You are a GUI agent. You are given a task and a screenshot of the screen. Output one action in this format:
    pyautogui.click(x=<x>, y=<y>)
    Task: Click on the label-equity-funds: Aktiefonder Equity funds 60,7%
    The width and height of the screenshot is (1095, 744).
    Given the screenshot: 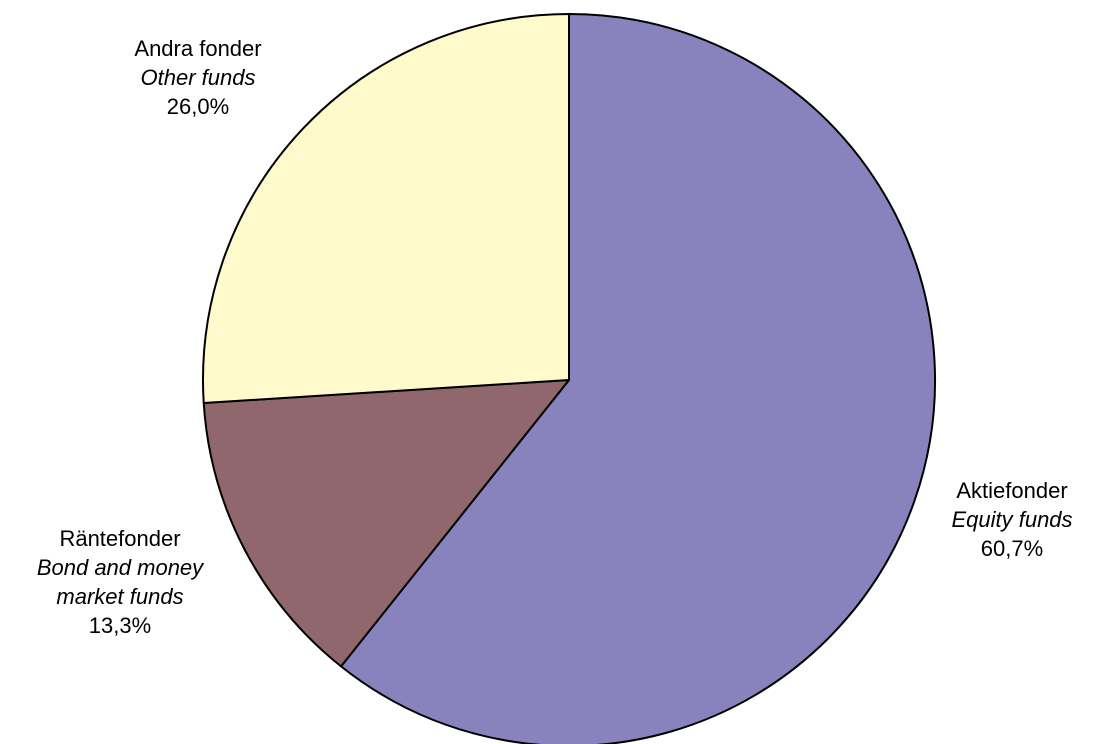 What is the action you would take?
    pyautogui.click(x=1011, y=519)
    